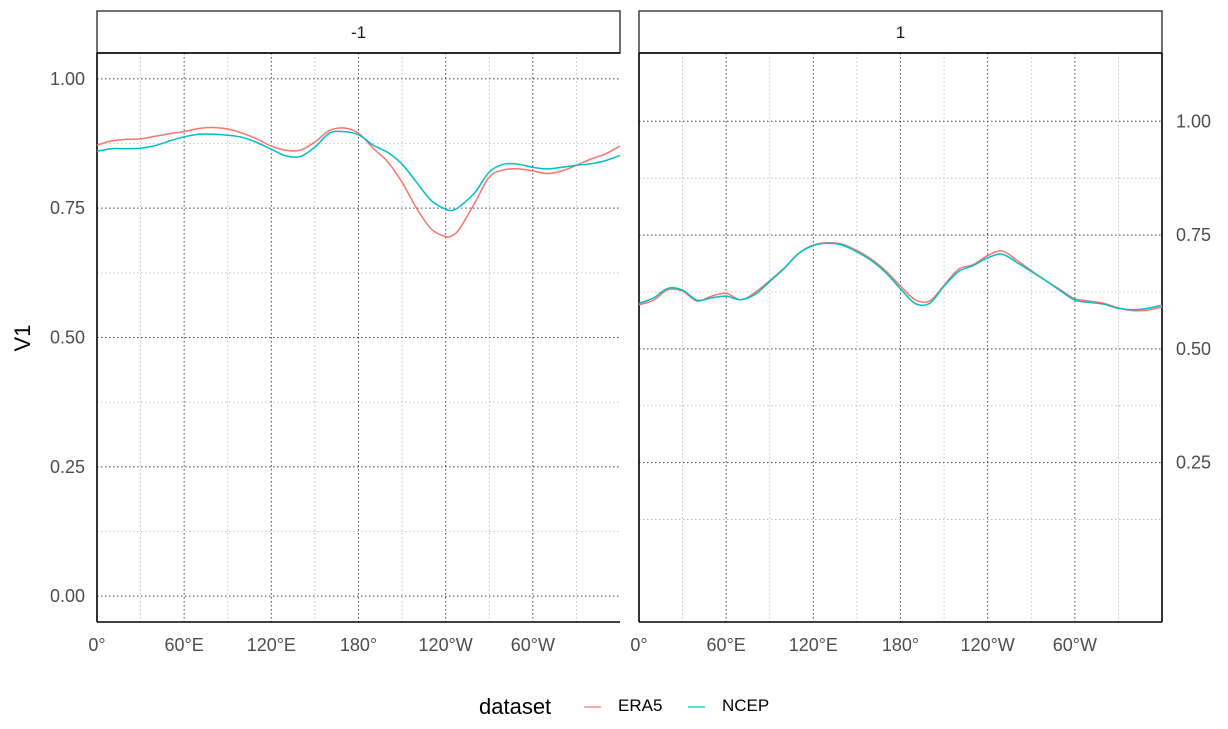 The width and height of the screenshot is (1228, 729). What do you see at coordinates (640, 705) in the screenshot?
I see `legend-label-era5: ERA5` at bounding box center [640, 705].